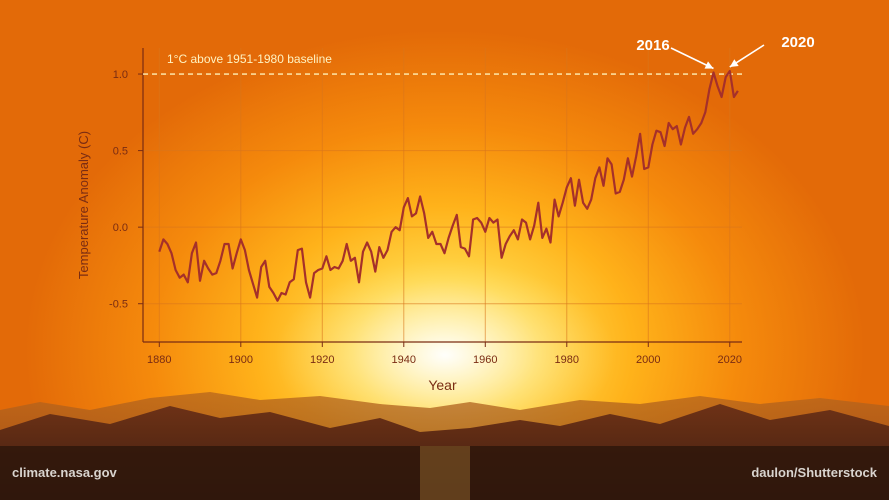 The width and height of the screenshot is (889, 500). What do you see at coordinates (814, 472) in the screenshot?
I see `photo-credit: daulon/Shutterstock` at bounding box center [814, 472].